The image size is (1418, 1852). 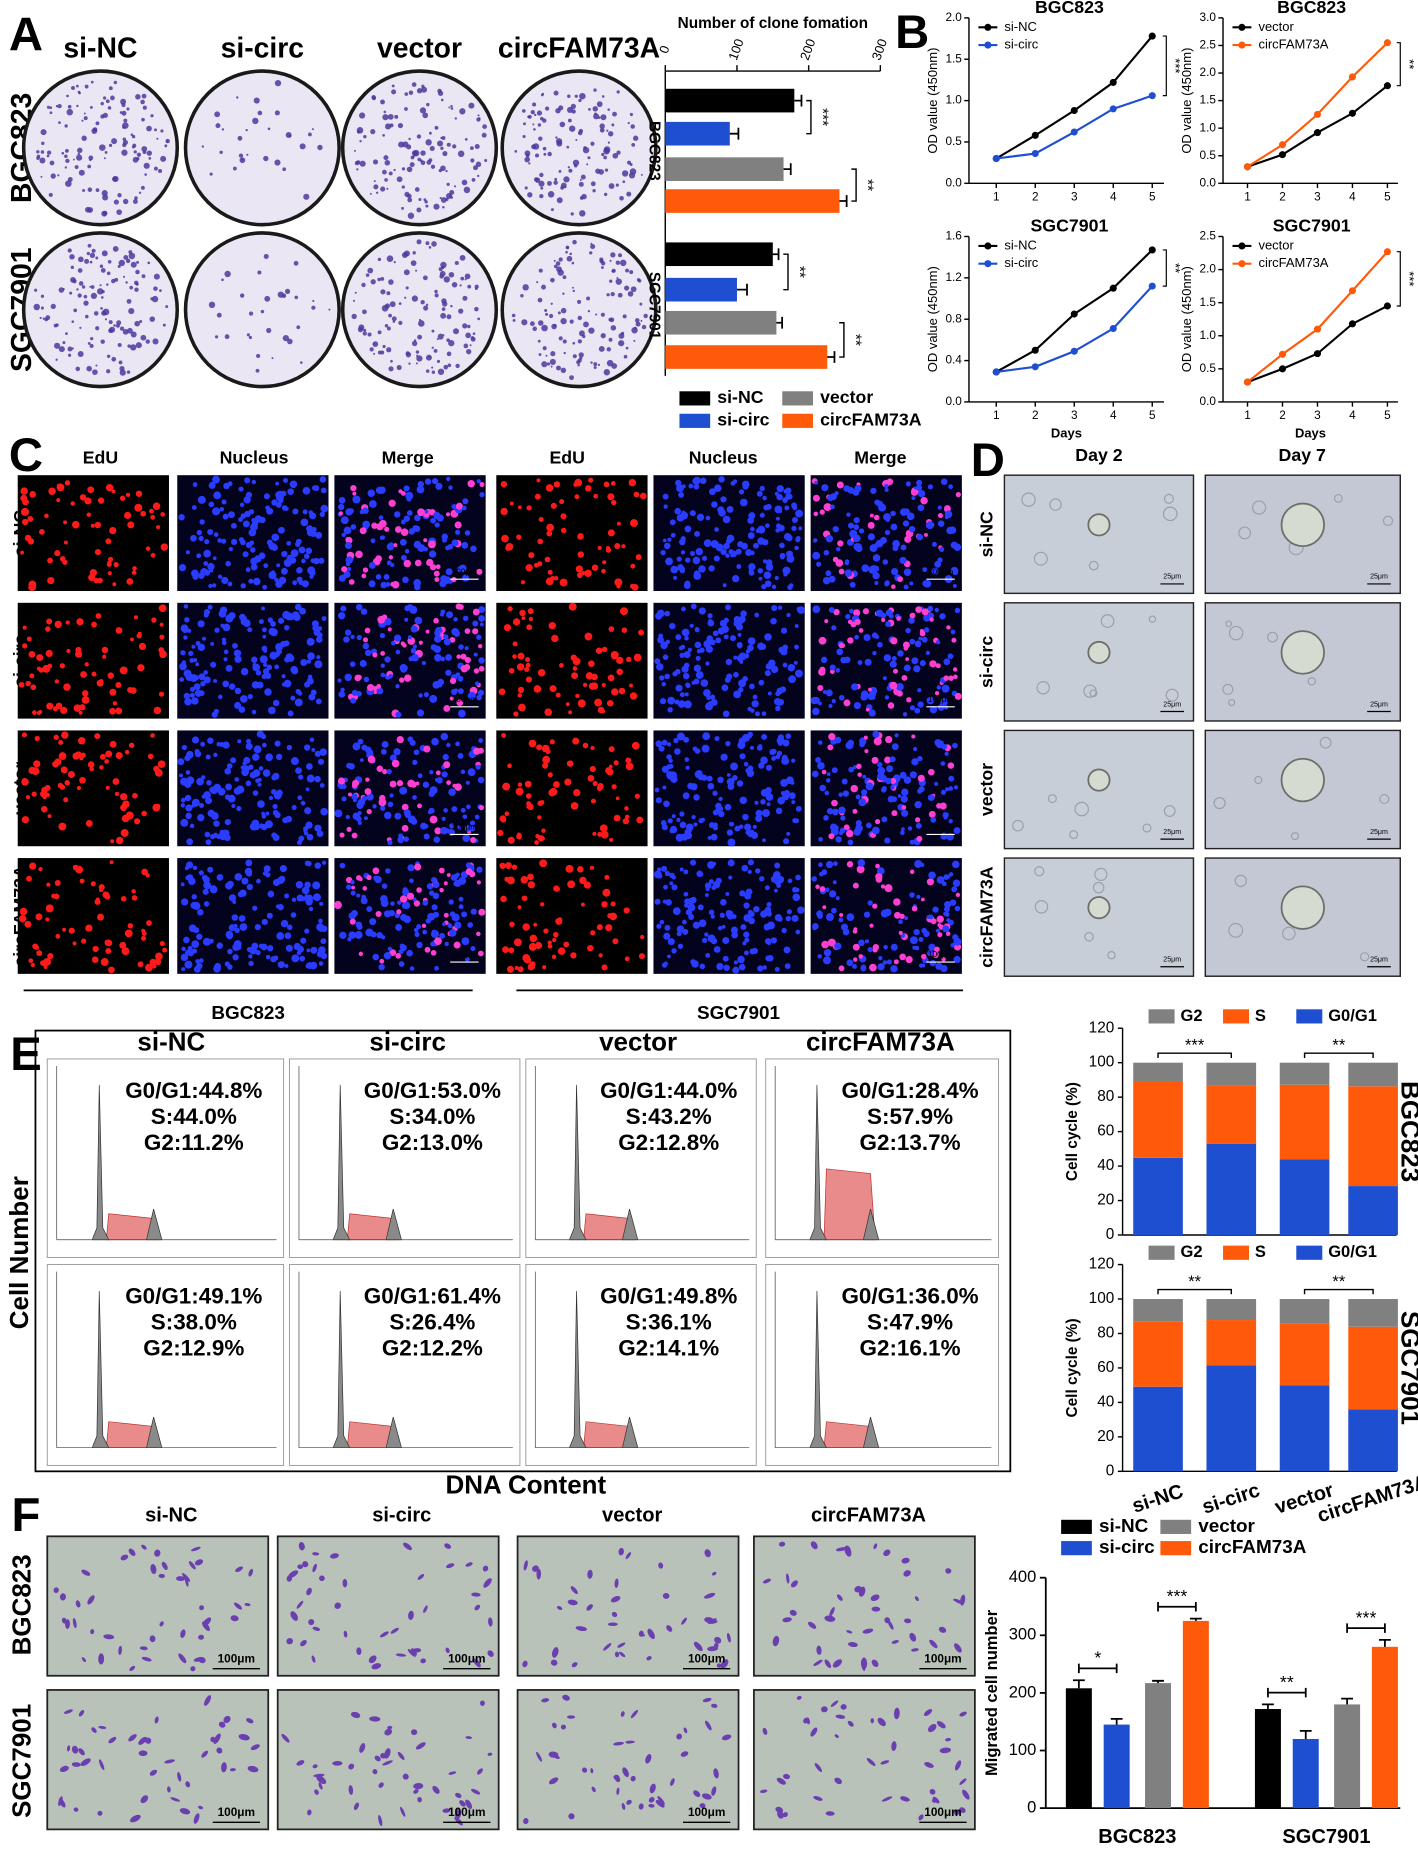 I want to click on bar, so click(x=1117, y=1767).